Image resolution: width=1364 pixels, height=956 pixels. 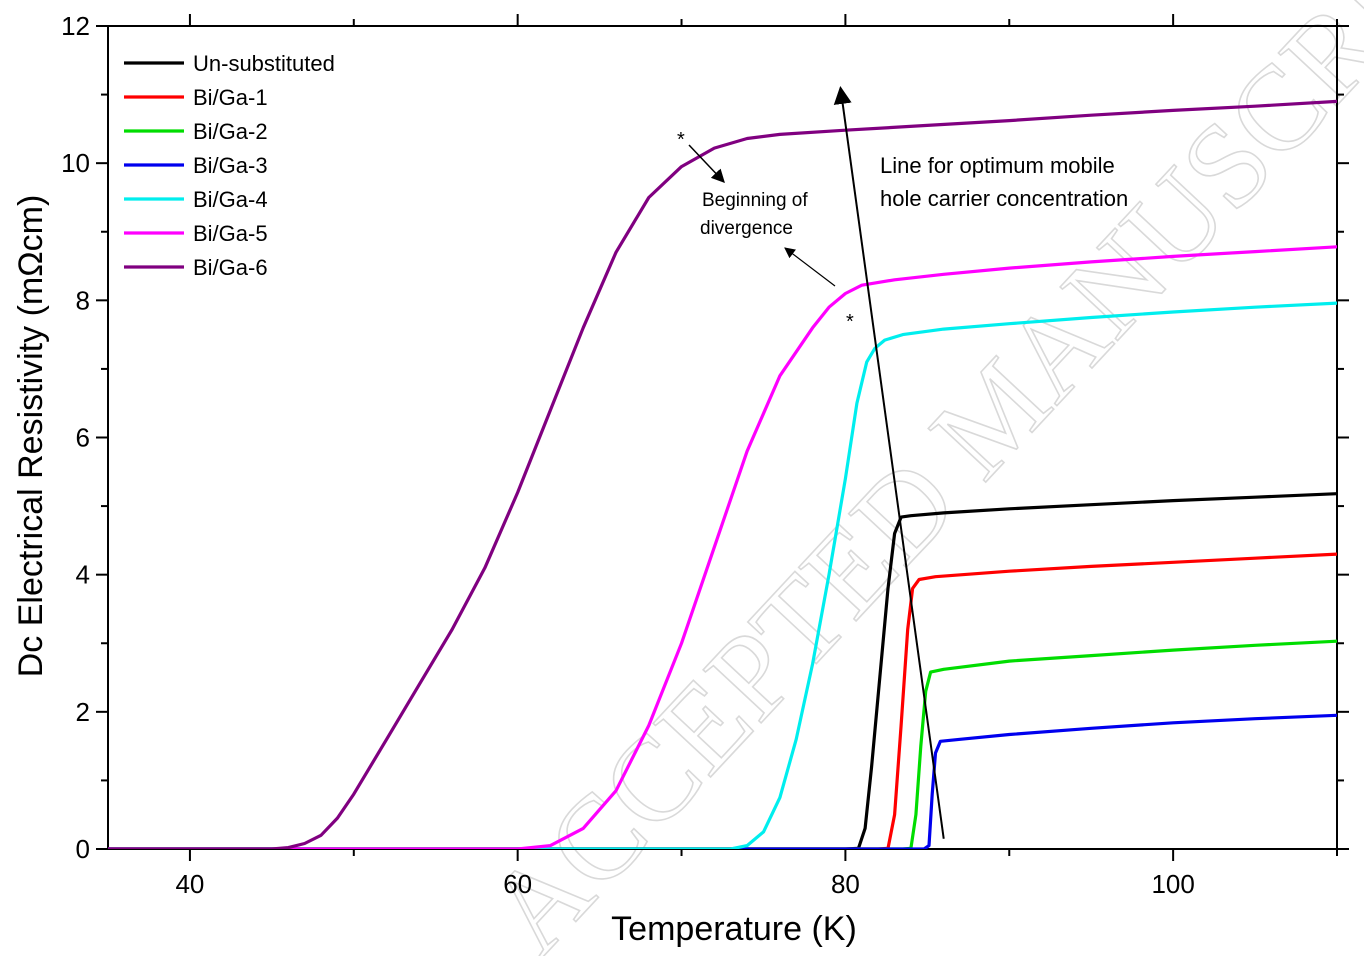 What do you see at coordinates (83, 712) in the screenshot?
I see `y-tick-label: 2` at bounding box center [83, 712].